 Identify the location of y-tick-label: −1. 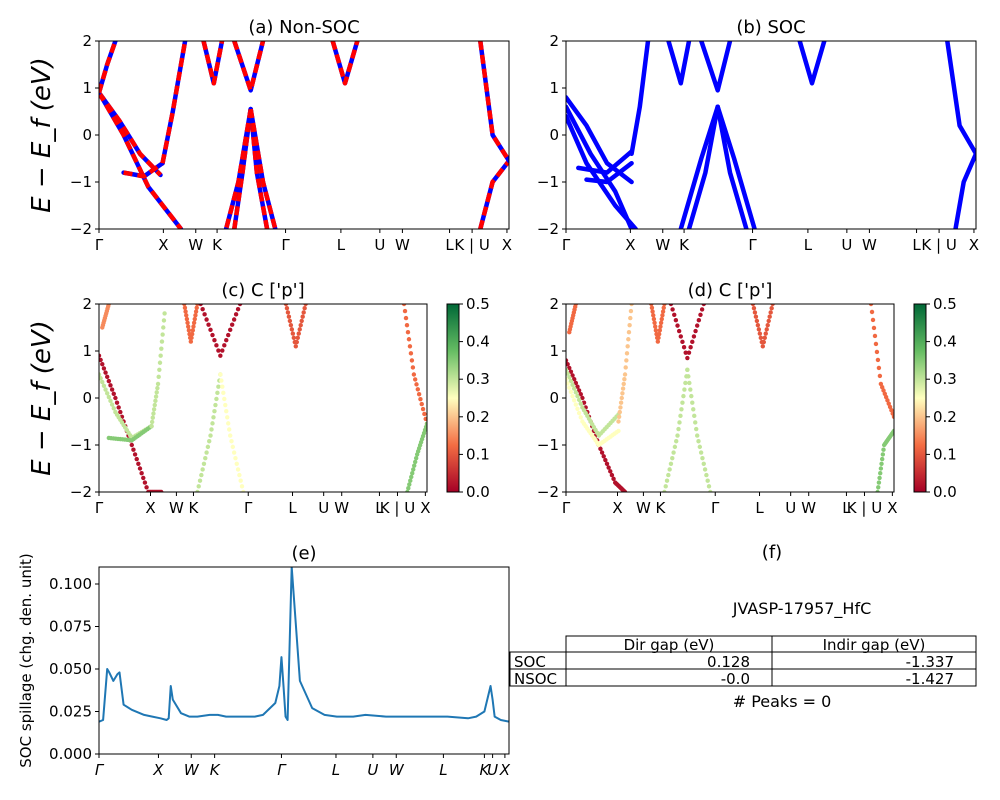
(548, 445).